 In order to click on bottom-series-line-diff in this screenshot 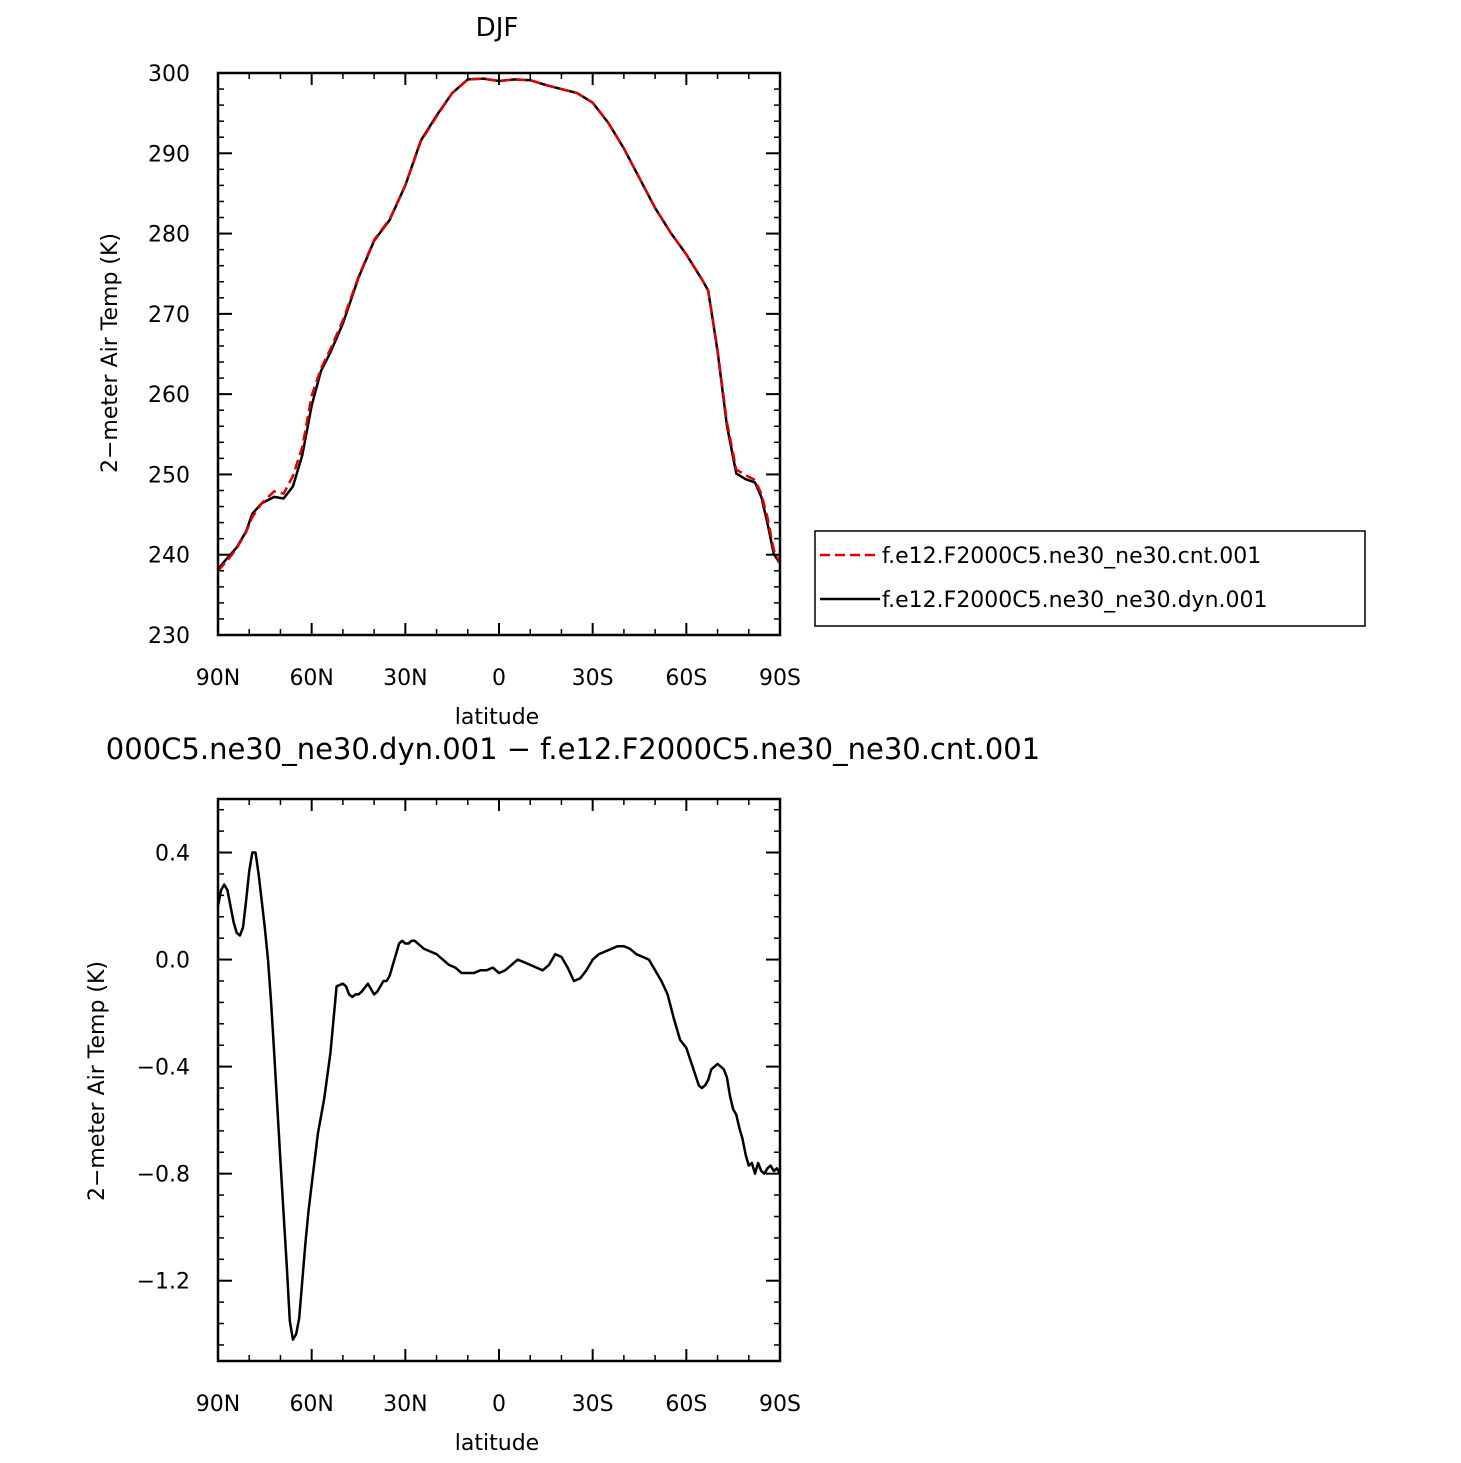, I will do `click(499, 1096)`.